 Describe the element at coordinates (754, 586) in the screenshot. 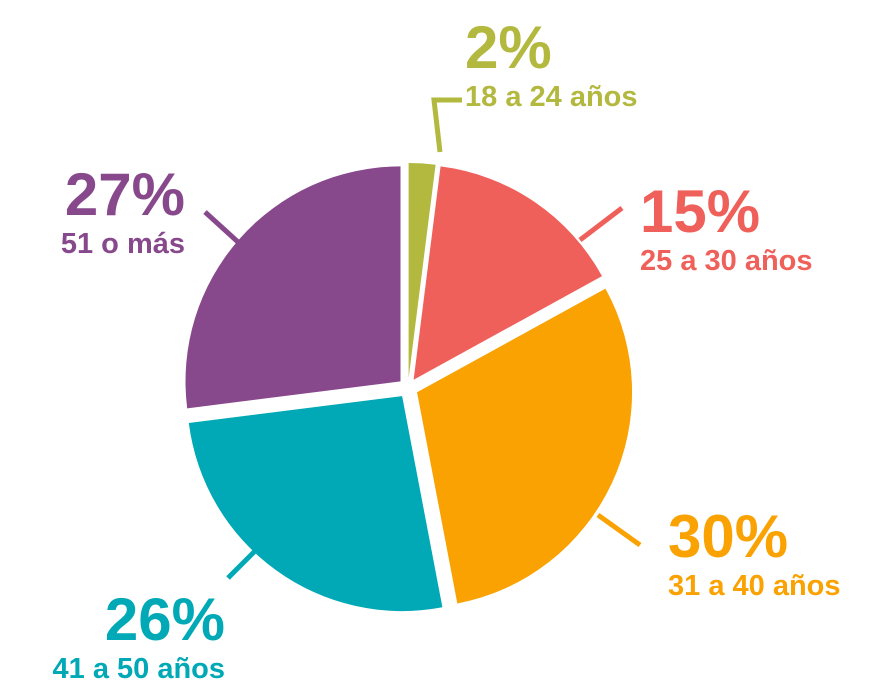

I see `category-label: 31 a 40 años` at that location.